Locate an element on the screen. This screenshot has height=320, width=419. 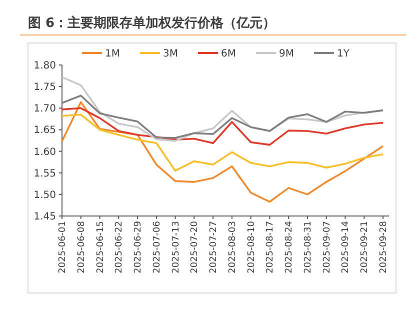
y-tick-label: 1.60 is located at coordinates (45, 152).